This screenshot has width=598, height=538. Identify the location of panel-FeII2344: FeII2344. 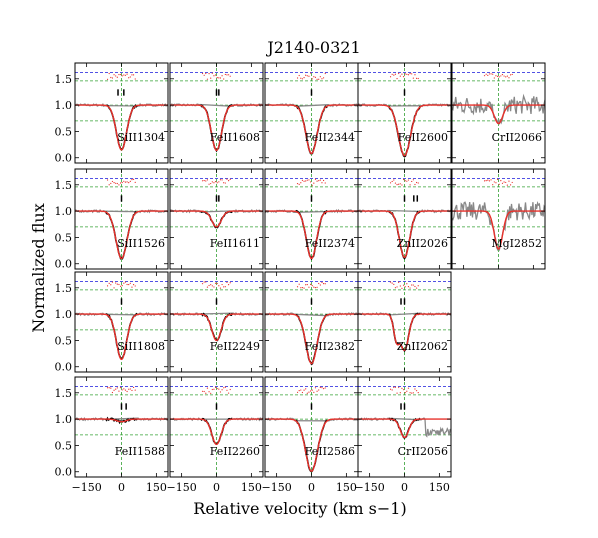
(311, 113).